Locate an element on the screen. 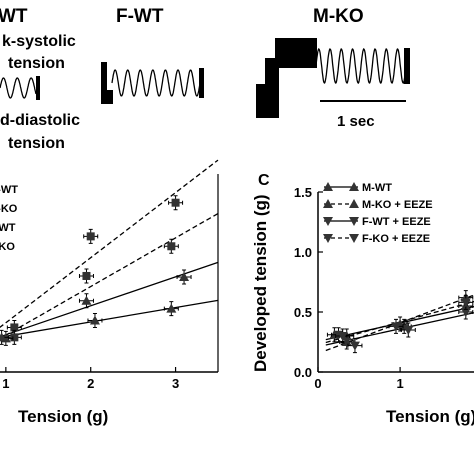  series-line-f-ko is located at coordinates (109, 276).